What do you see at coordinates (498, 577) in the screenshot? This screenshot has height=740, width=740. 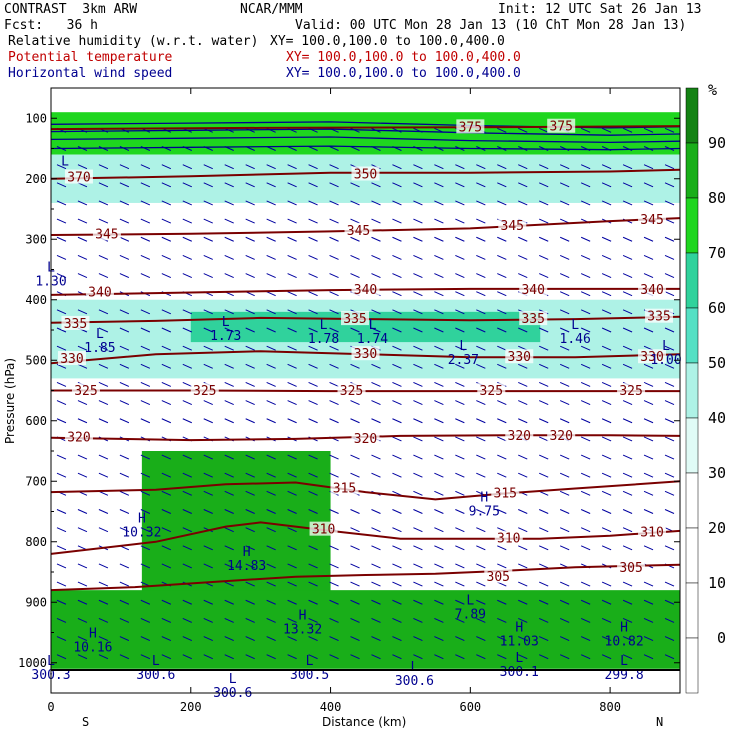 I see `theta-contour-label: 305` at bounding box center [498, 577].